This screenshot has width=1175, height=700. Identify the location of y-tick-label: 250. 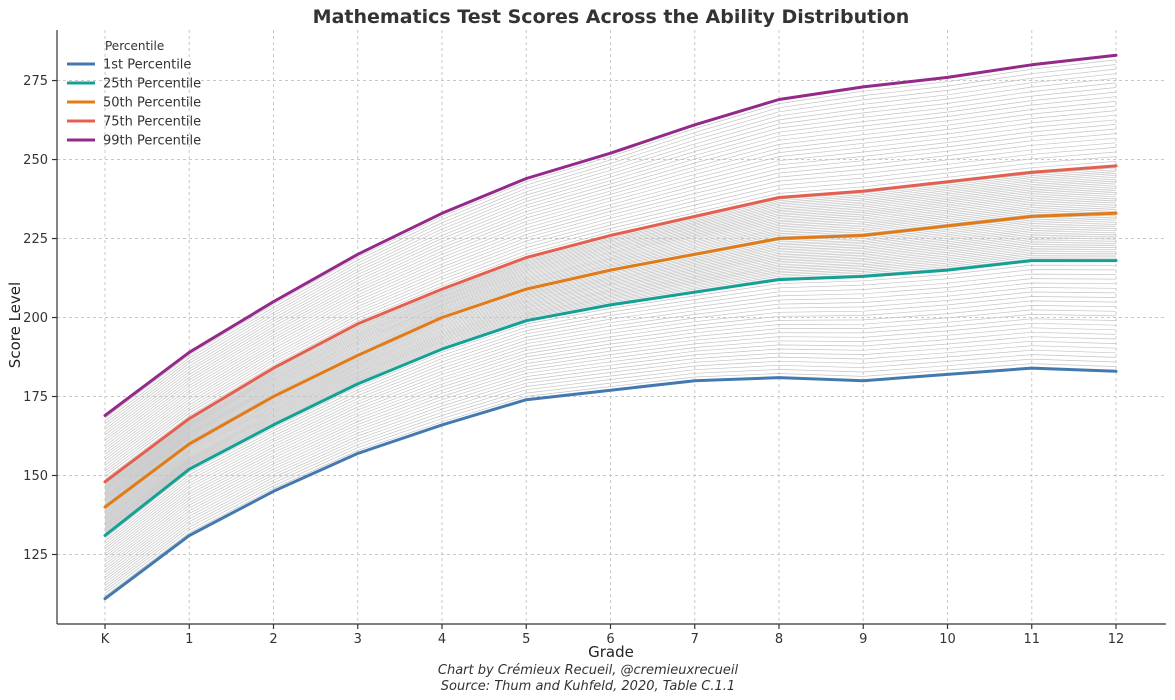
(35, 160).